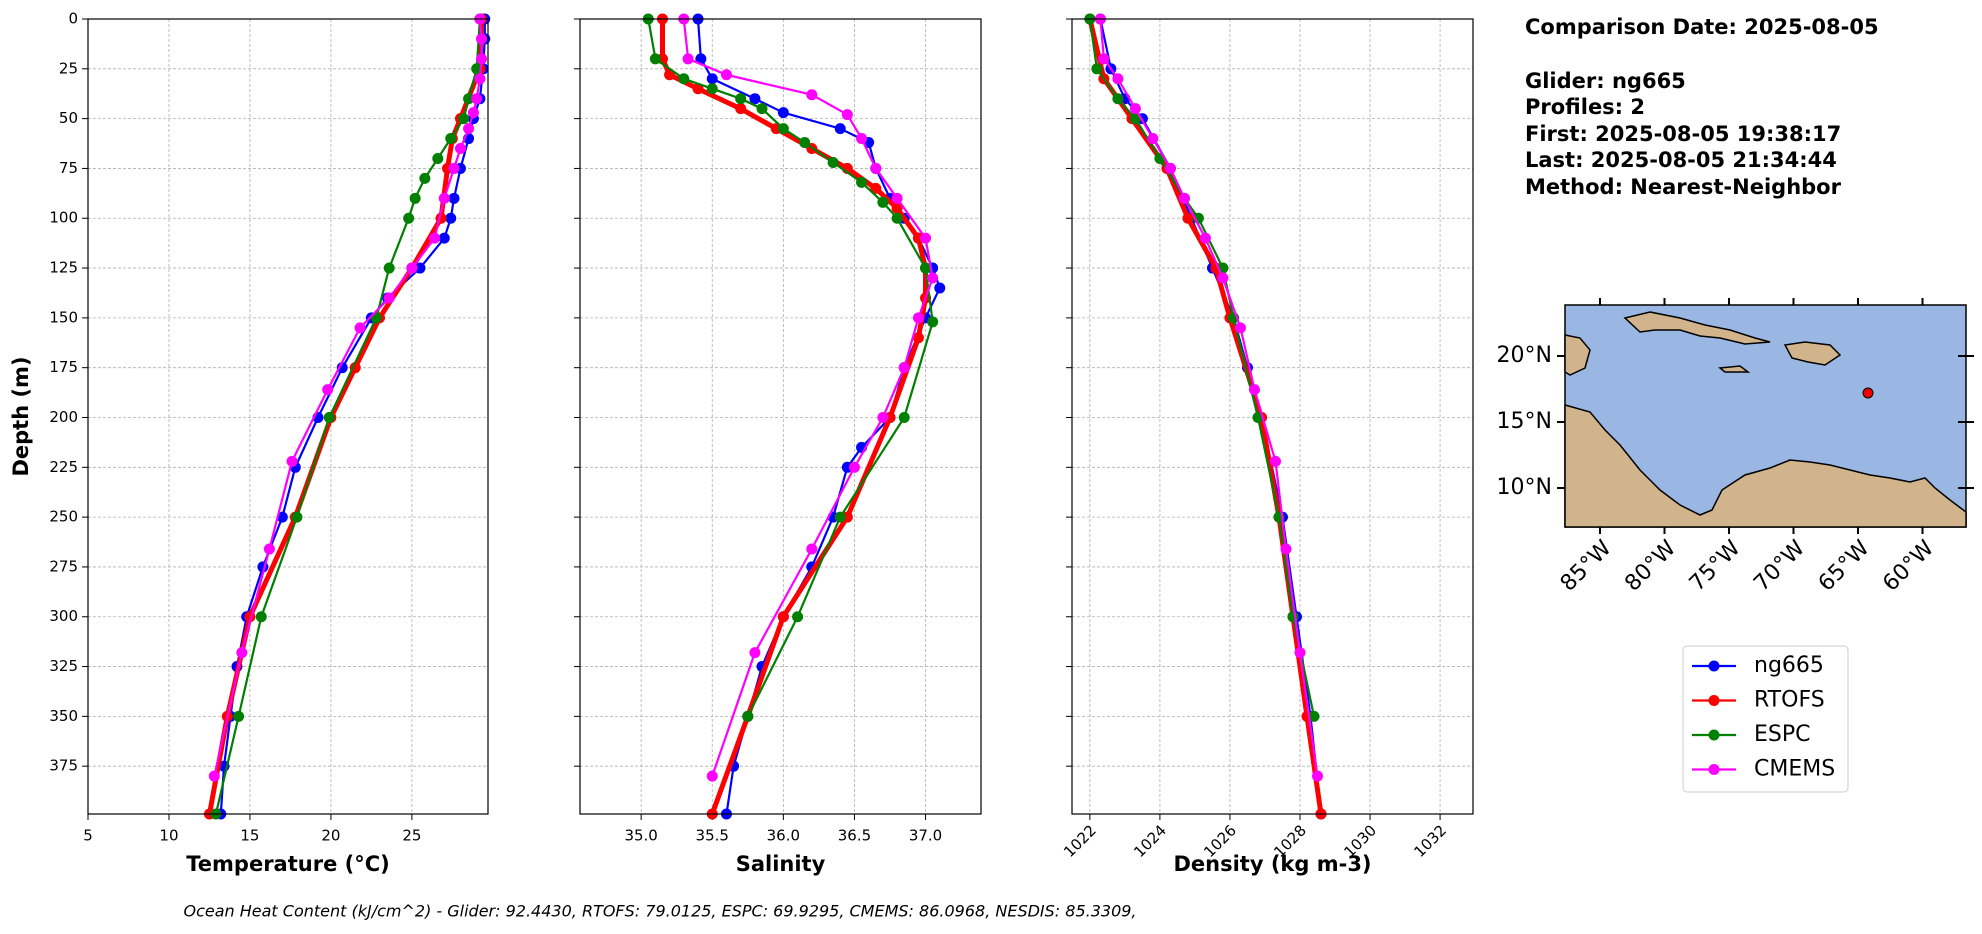 This screenshot has height=934, width=1982. I want to click on map-lat-label: 15°N, so click(1524, 421).